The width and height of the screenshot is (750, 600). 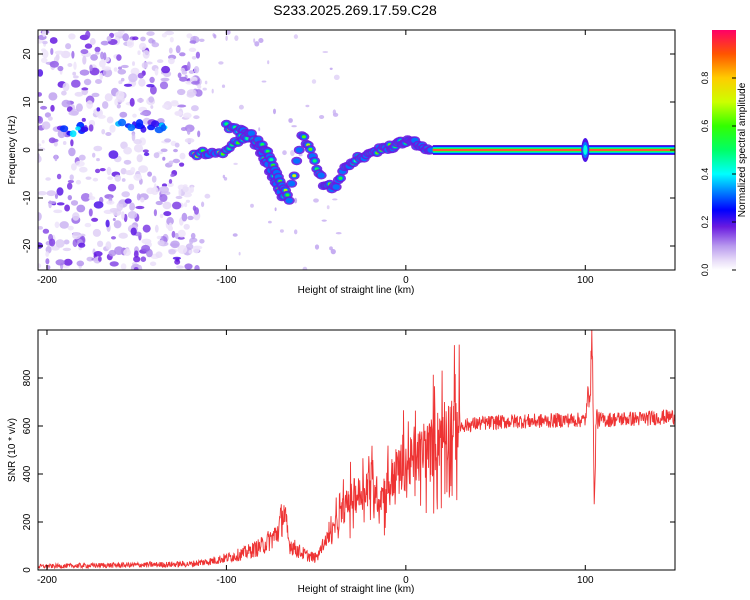 What do you see at coordinates (78, 128) in the screenshot?
I see `signal-cluster` at bounding box center [78, 128].